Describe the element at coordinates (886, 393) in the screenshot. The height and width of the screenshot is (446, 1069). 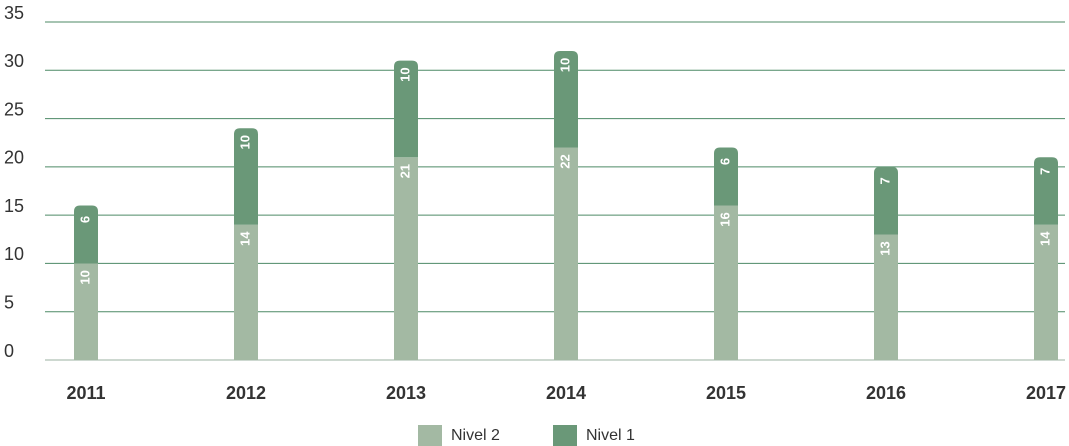
I see `x-tick-label: 2016` at that location.